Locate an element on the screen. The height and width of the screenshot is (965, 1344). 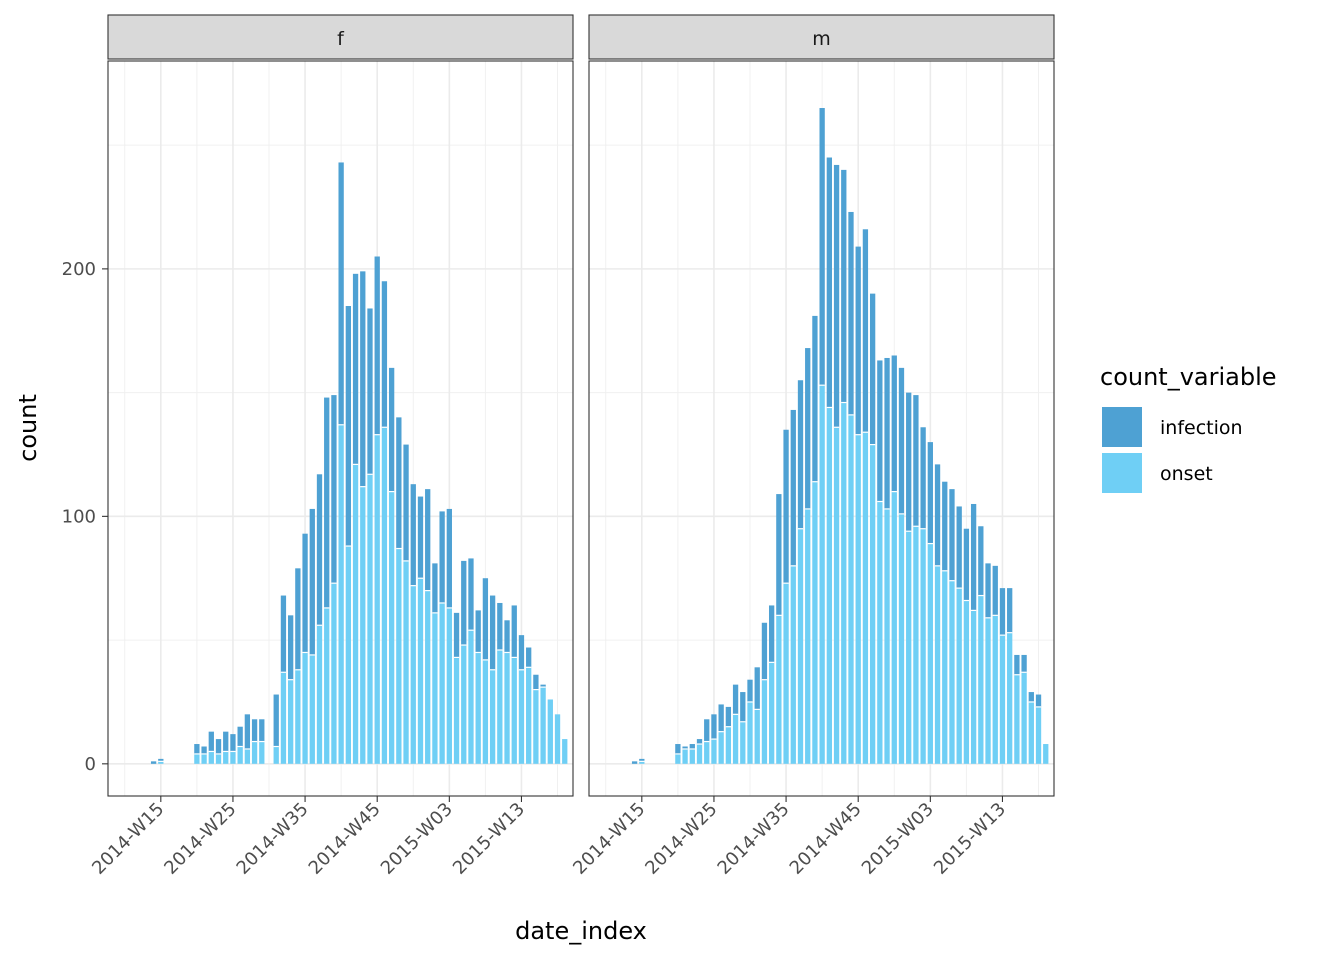
x-tick-label: 2014-W15 is located at coordinates (128, 839).